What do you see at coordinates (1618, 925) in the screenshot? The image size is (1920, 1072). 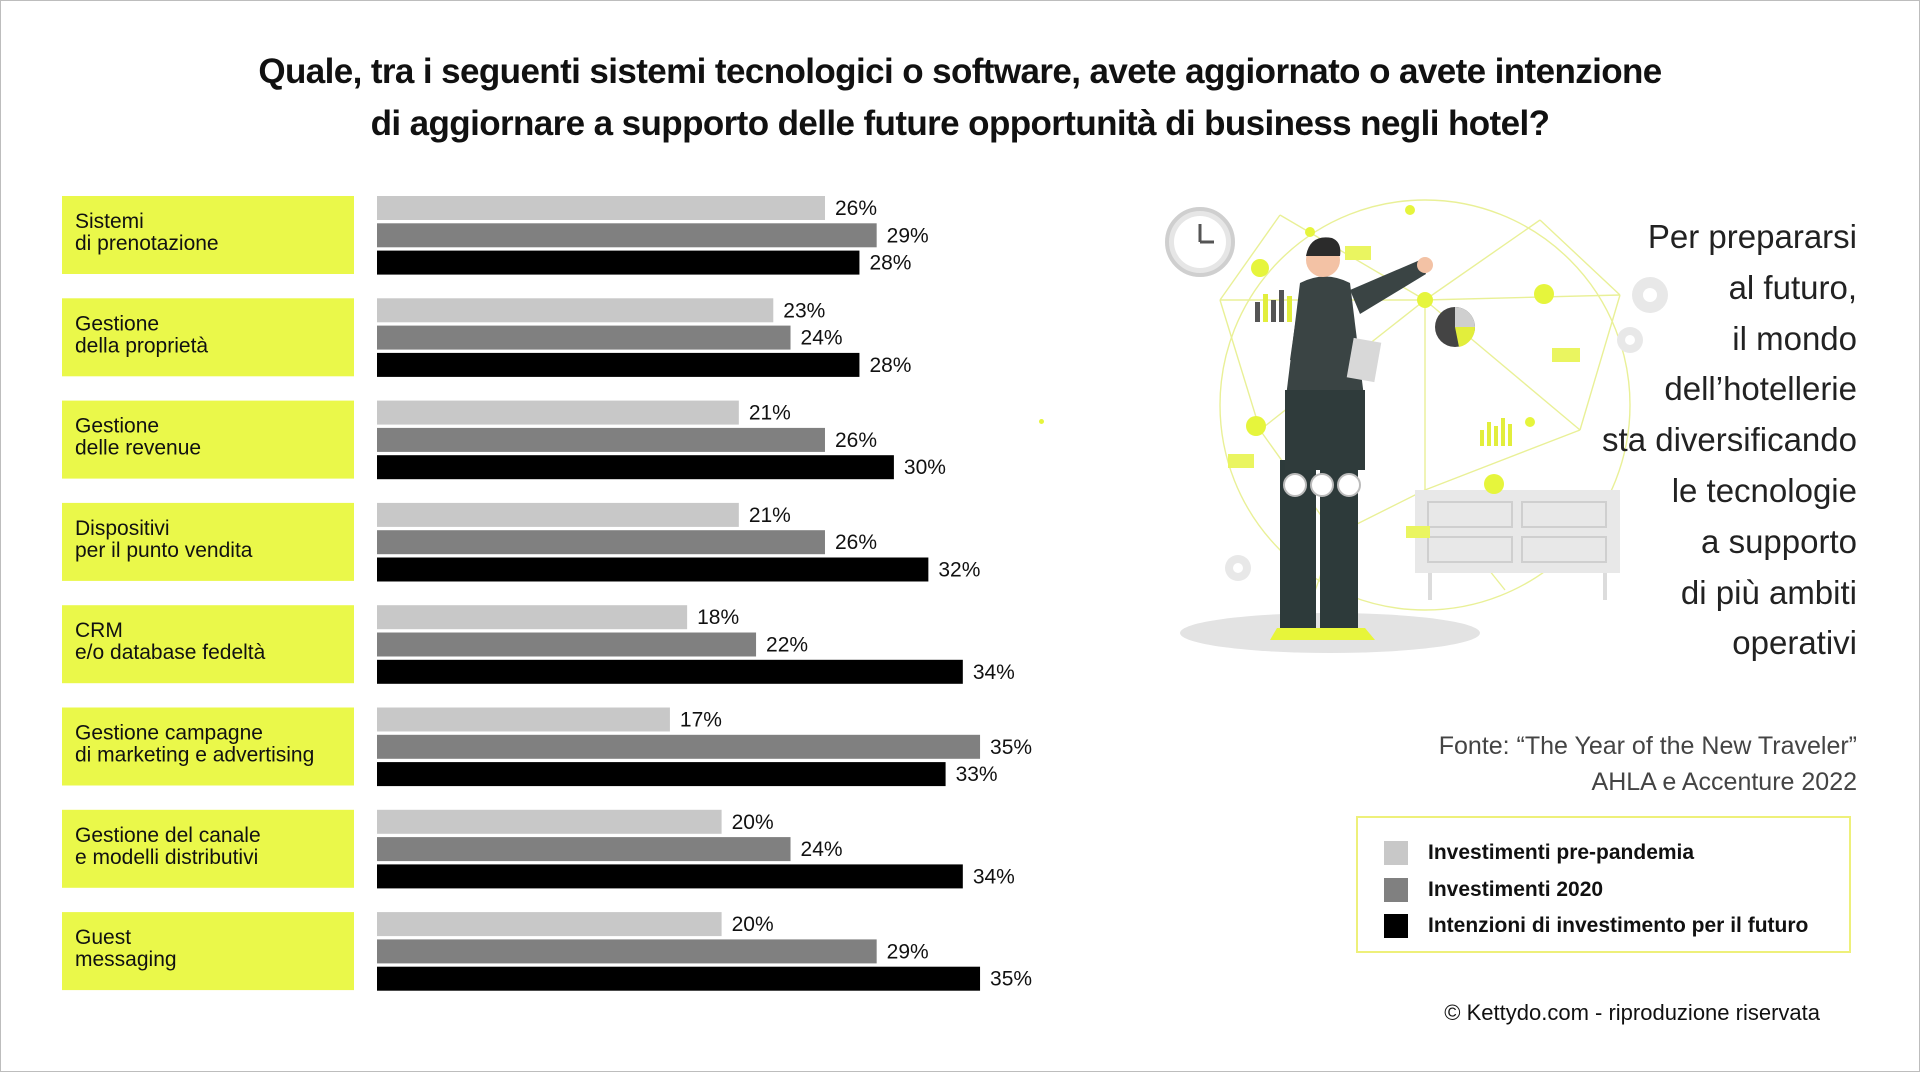 I see `legend-label: Intenzioni di investimento per il futuro` at bounding box center [1618, 925].